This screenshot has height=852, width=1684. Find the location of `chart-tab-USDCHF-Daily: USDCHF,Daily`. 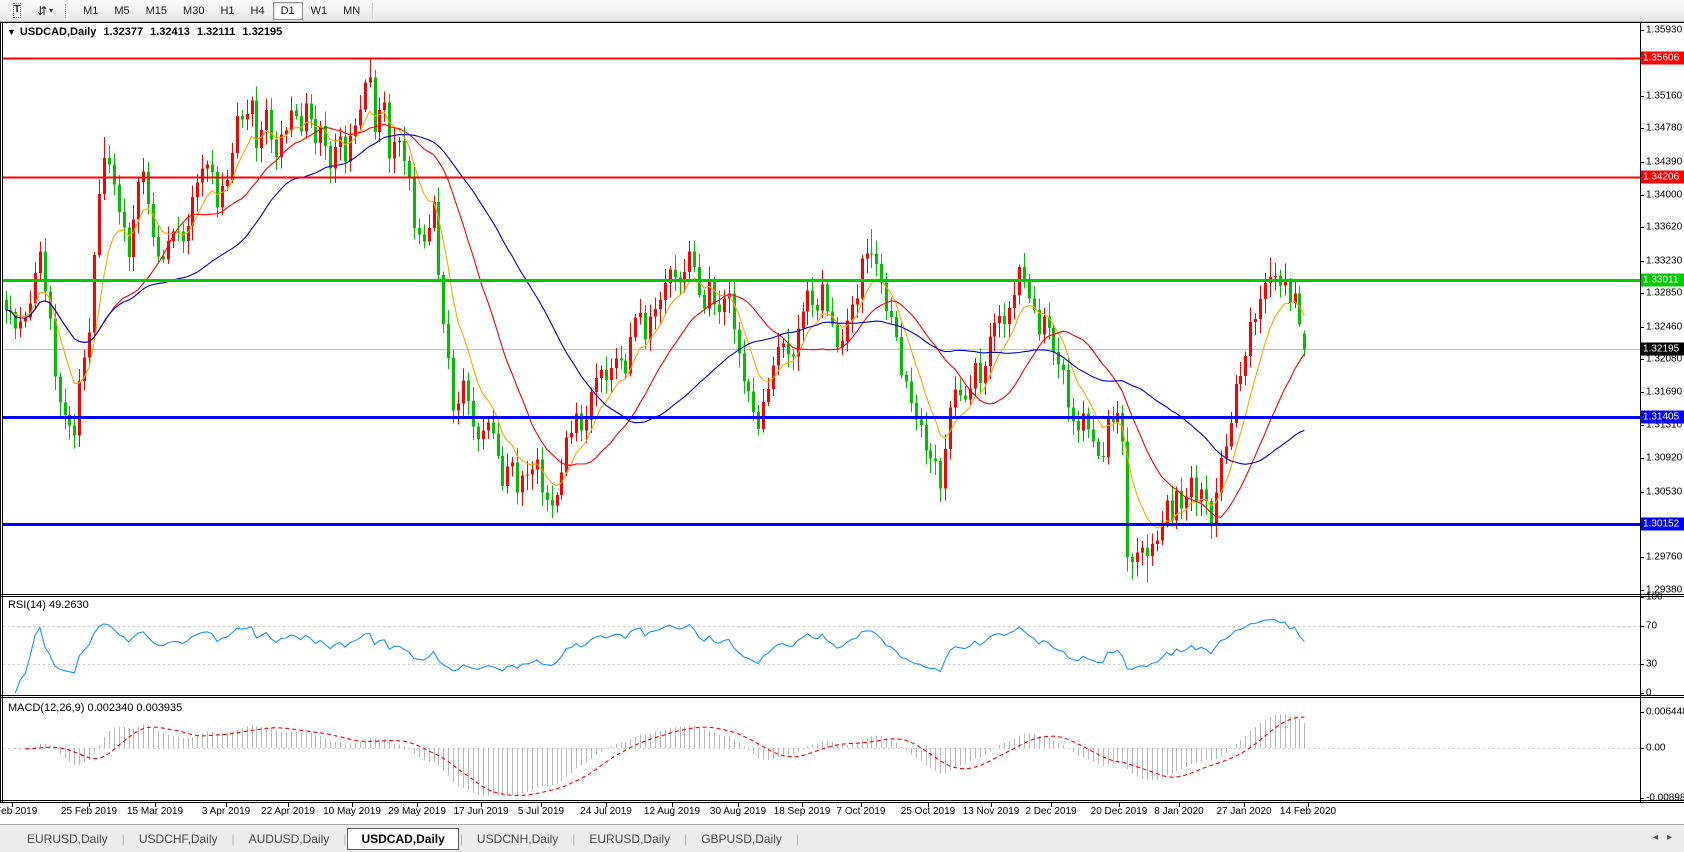

chart-tab-USDCHF-Daily: USDCHF,Daily is located at coordinates (178, 838).